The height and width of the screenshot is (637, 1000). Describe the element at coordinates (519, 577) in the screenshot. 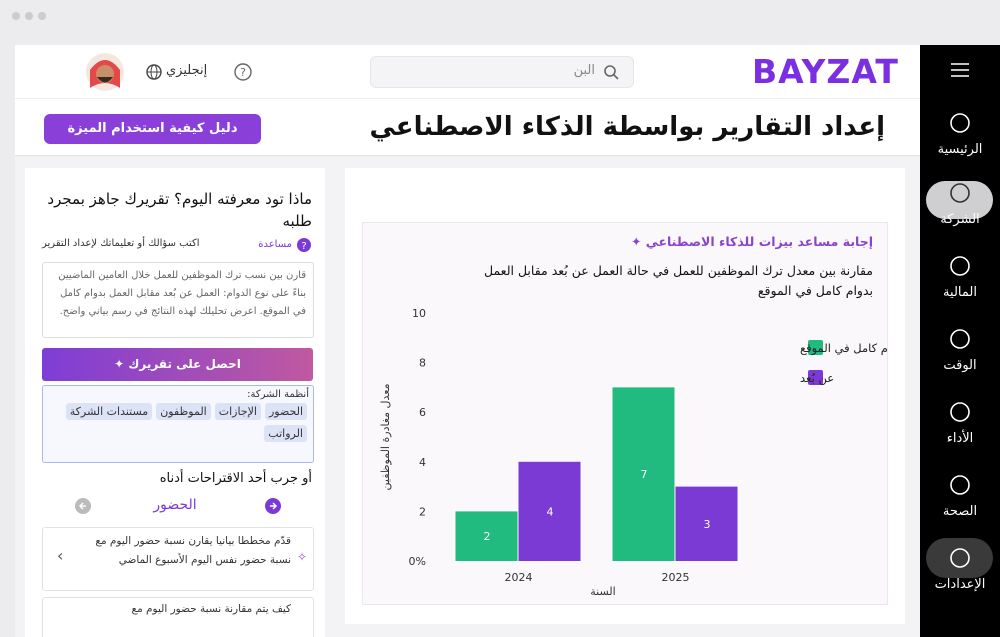

I see `x-tick-label: 2024` at that location.